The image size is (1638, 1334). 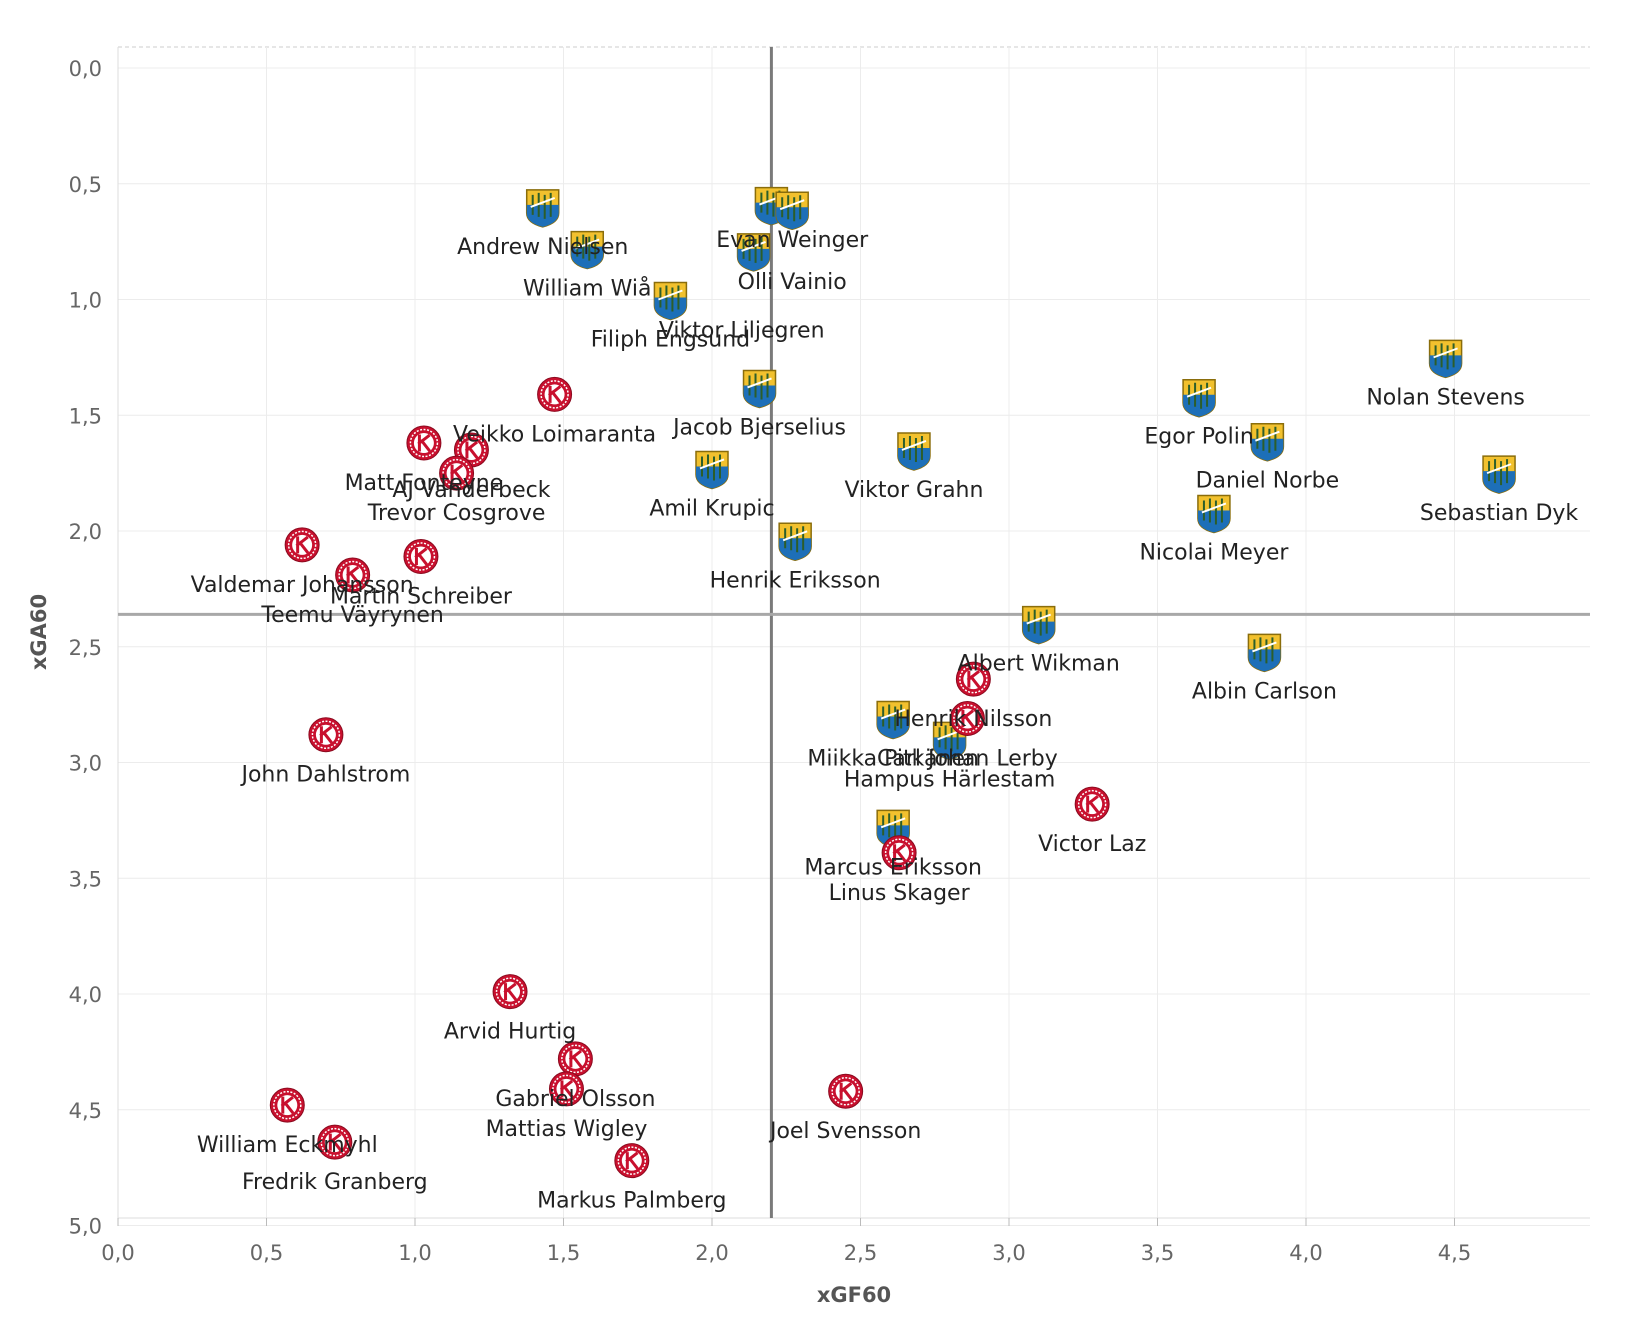 What do you see at coordinates (85, 879) in the screenshot?
I see `y-tick-label: 3,5` at bounding box center [85, 879].